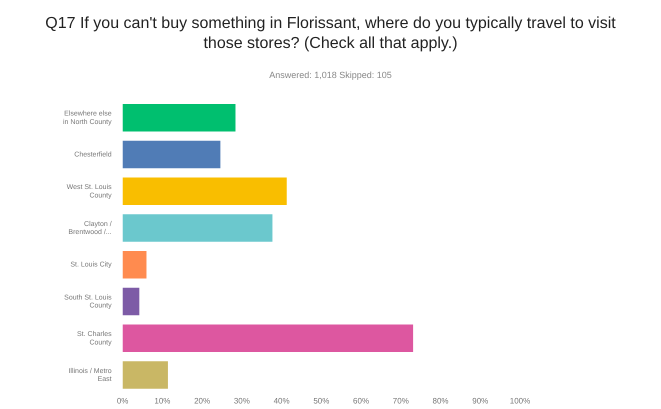  I want to click on chart-subtitle: Answered: 1,018 Skipped: 105, so click(330, 75).